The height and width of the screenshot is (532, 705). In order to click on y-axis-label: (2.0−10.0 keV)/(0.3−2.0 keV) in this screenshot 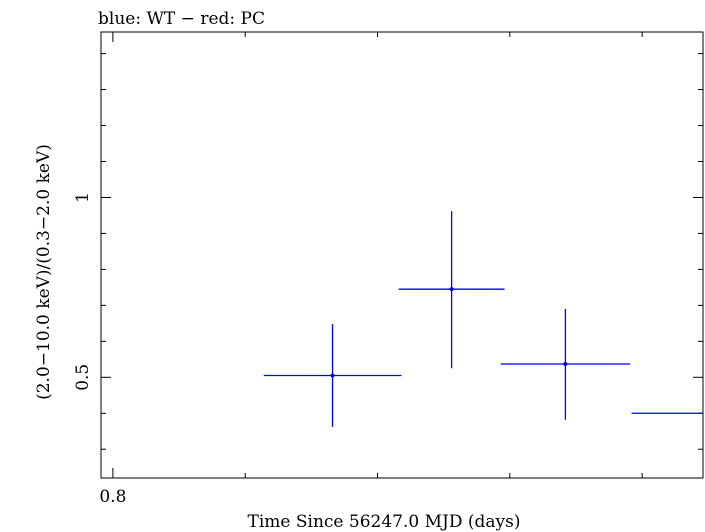, I will do `click(44, 272)`.